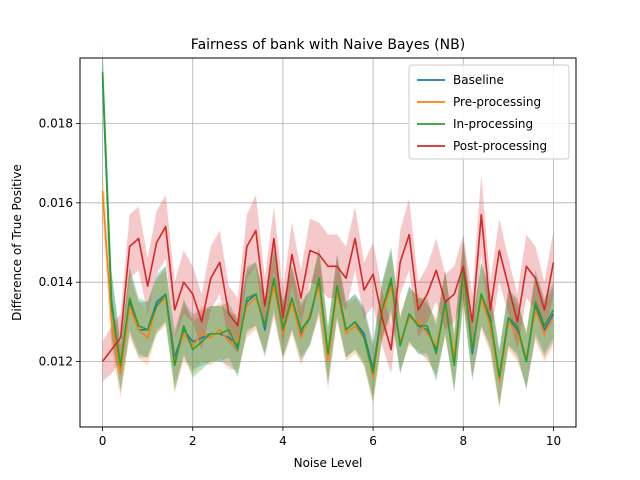  Describe the element at coordinates (373, 441) in the screenshot. I see `x-tick-label: 6` at that location.